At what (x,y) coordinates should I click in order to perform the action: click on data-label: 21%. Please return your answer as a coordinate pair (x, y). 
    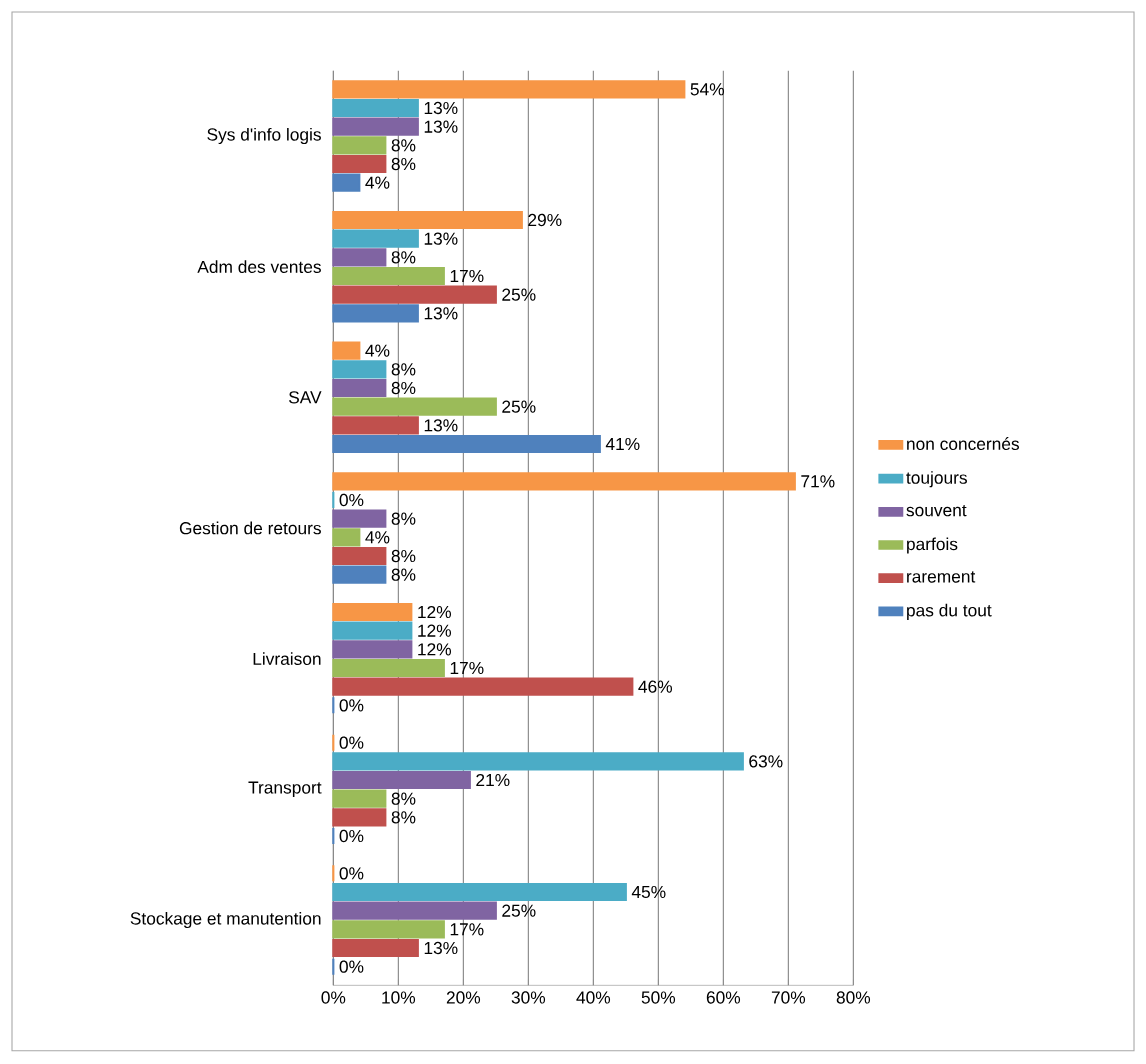
    Looking at the image, I should click on (493, 780).